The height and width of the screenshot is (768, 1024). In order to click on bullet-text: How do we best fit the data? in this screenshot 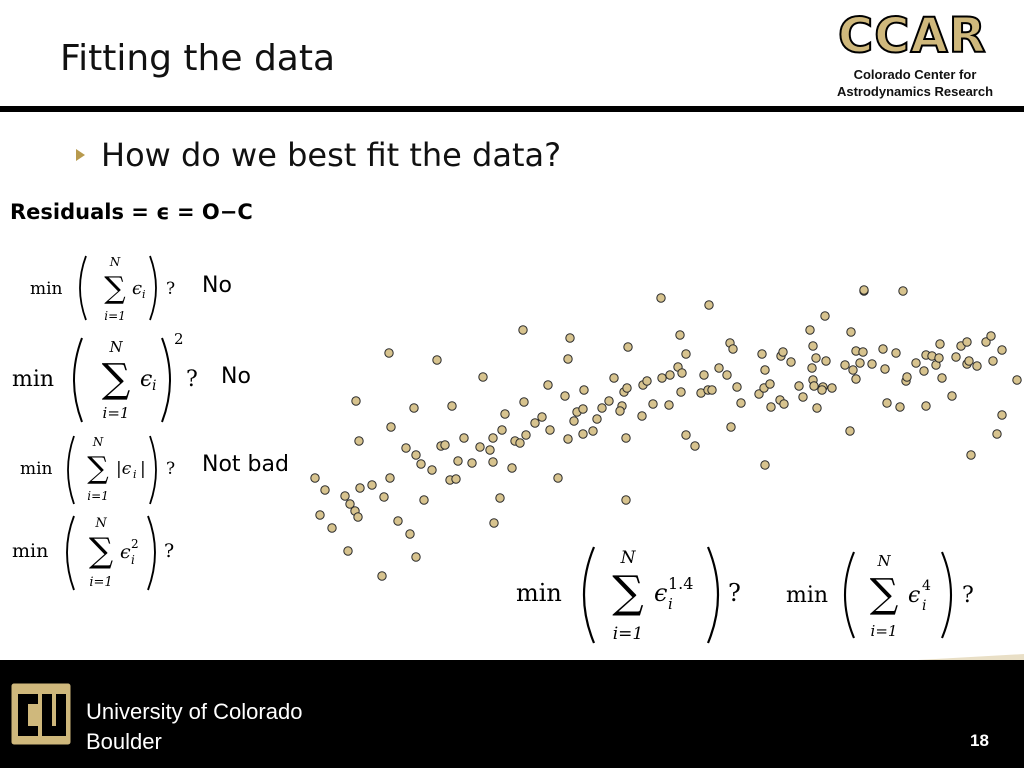, I will do `click(331, 155)`.